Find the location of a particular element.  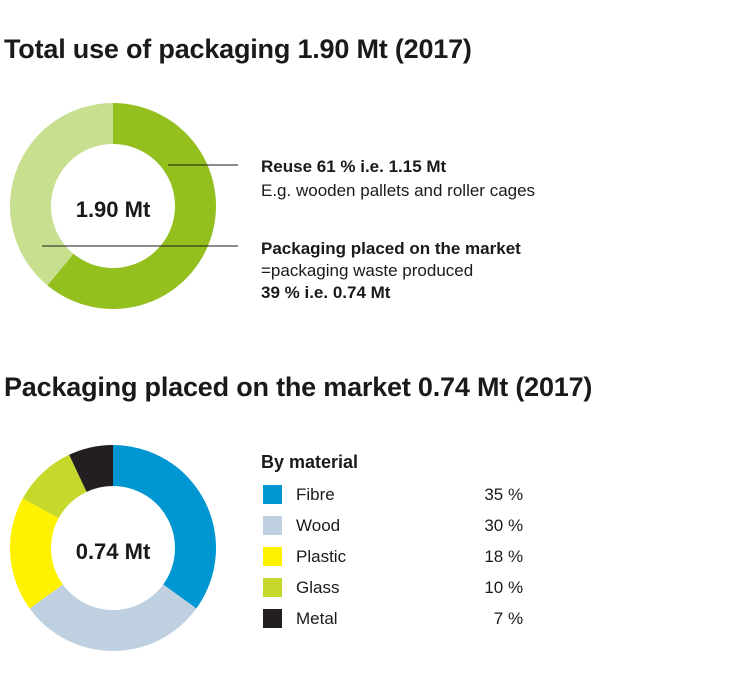

material-slice-fibre is located at coordinates (165, 527).